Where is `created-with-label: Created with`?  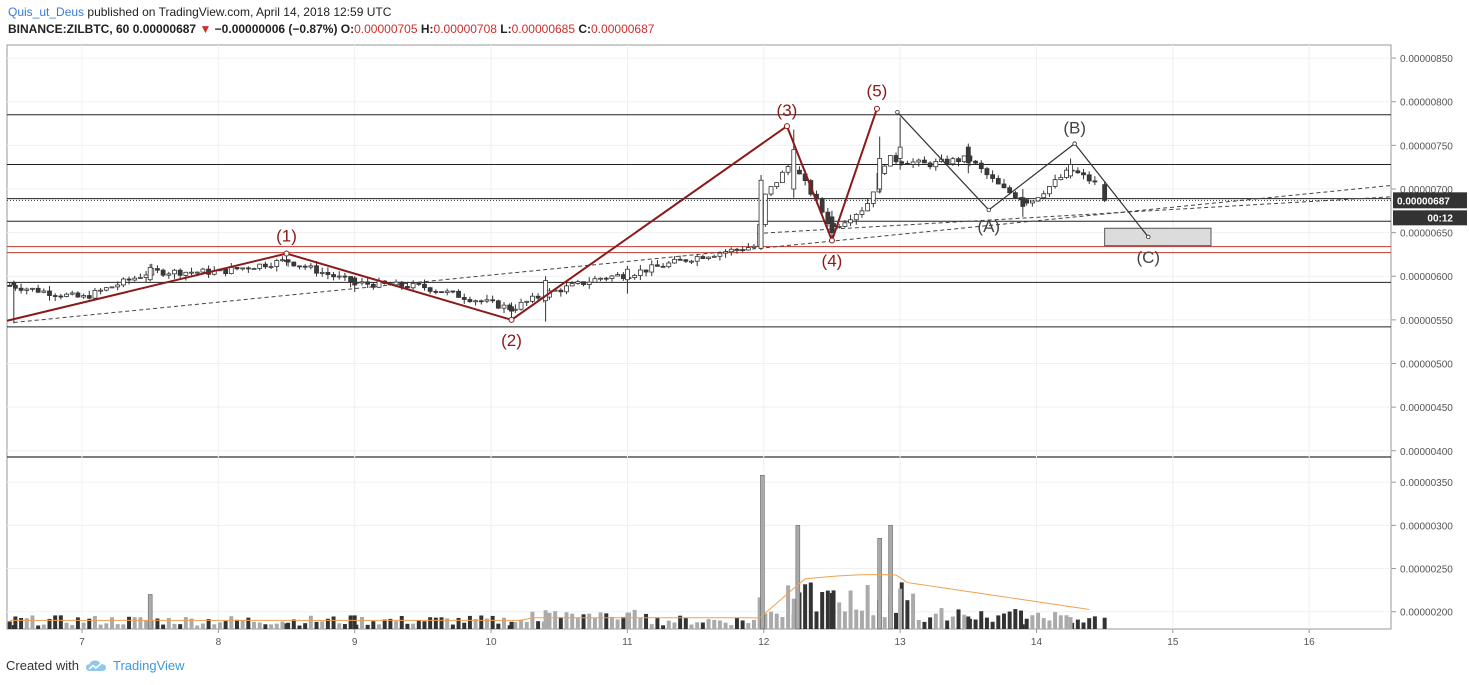
created-with-label: Created with is located at coordinates (42, 665).